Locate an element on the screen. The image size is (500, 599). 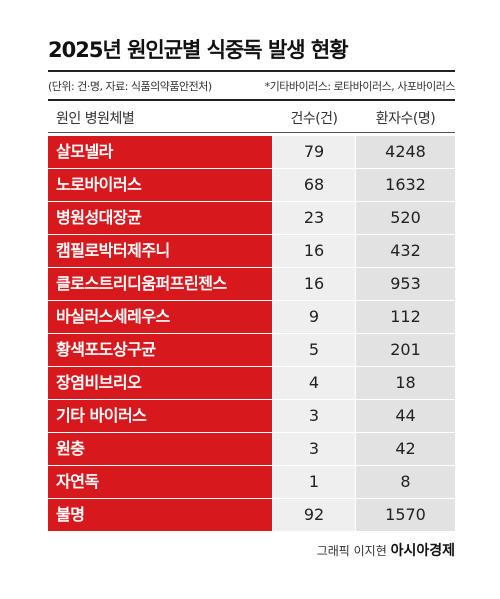
pathogen-cell: 노로바이러스 is located at coordinates (160, 185).